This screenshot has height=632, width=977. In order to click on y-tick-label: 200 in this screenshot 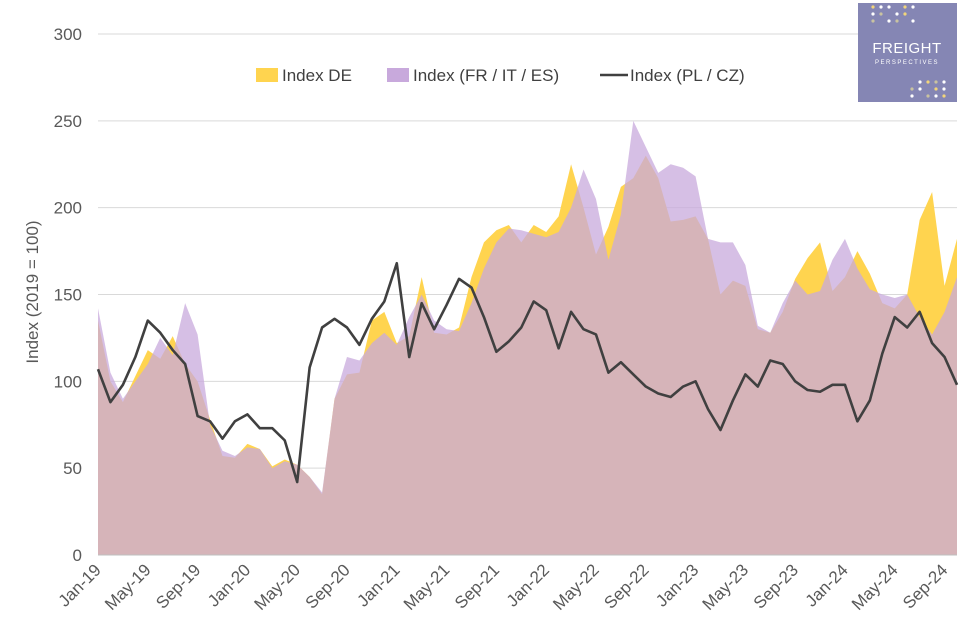, I will do `click(68, 208)`.